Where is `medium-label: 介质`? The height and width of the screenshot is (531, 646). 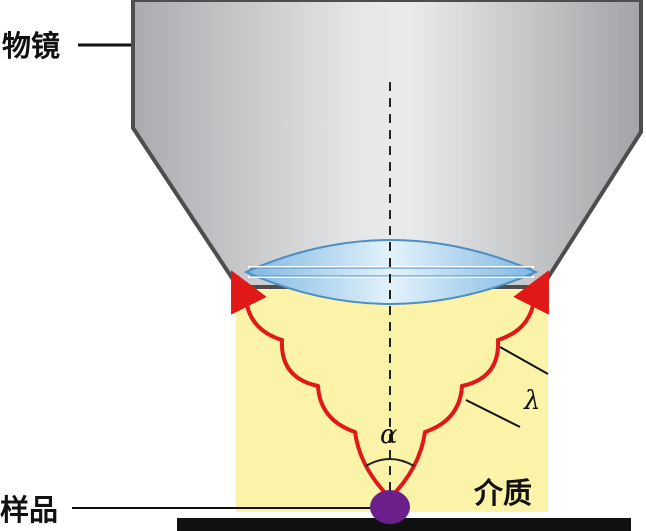
medium-label: 介质 is located at coordinates (502, 493).